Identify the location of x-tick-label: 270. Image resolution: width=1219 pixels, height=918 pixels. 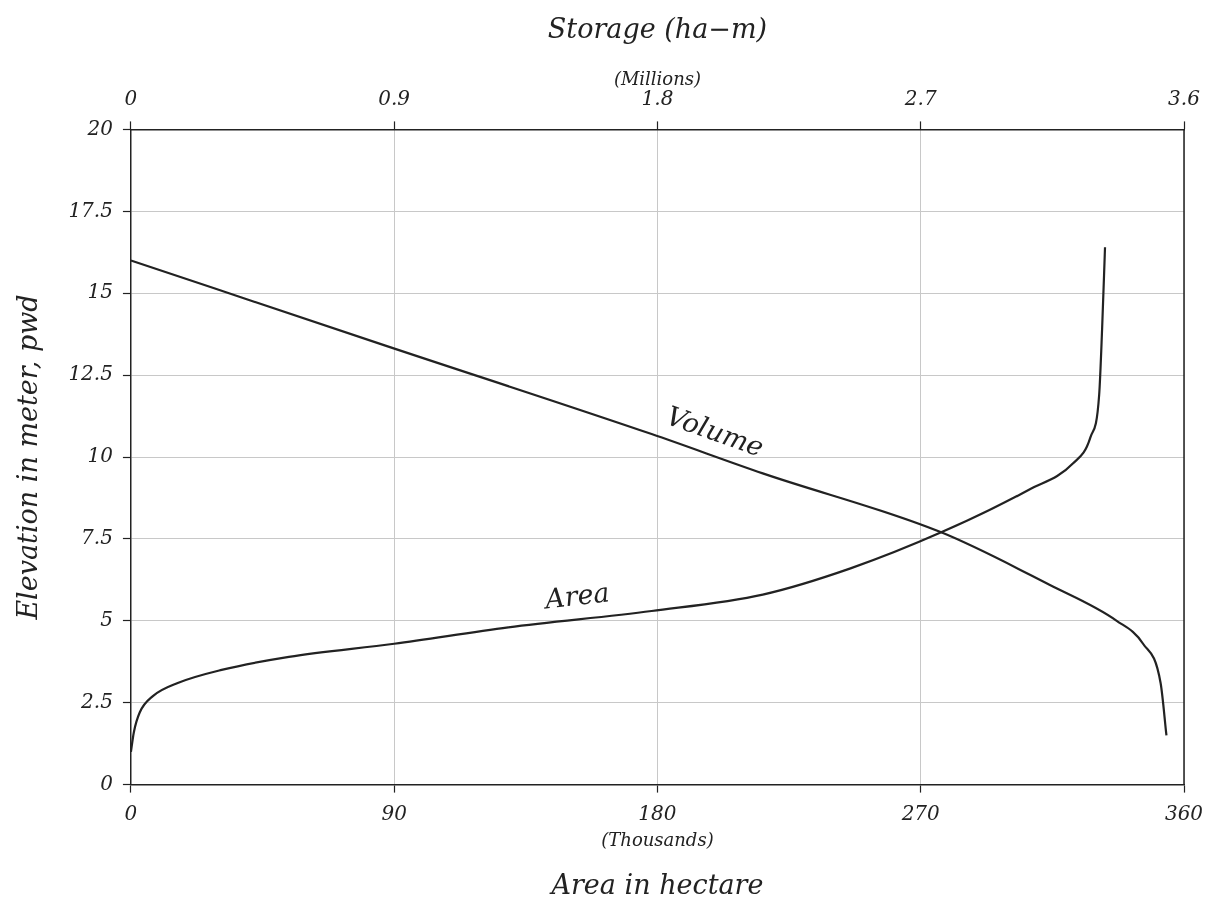
(920, 812).